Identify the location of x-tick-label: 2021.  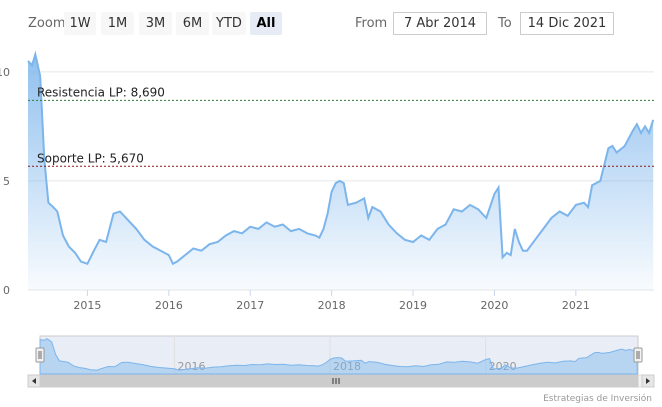
(576, 305).